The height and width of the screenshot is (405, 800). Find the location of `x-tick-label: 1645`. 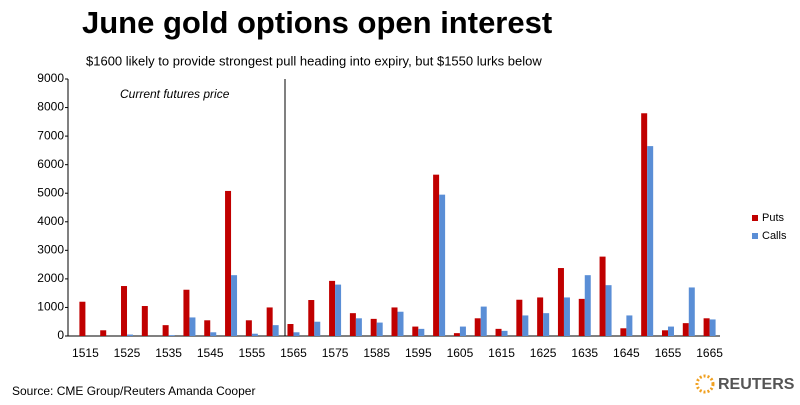

x-tick-label: 1645 is located at coordinates (626, 353).